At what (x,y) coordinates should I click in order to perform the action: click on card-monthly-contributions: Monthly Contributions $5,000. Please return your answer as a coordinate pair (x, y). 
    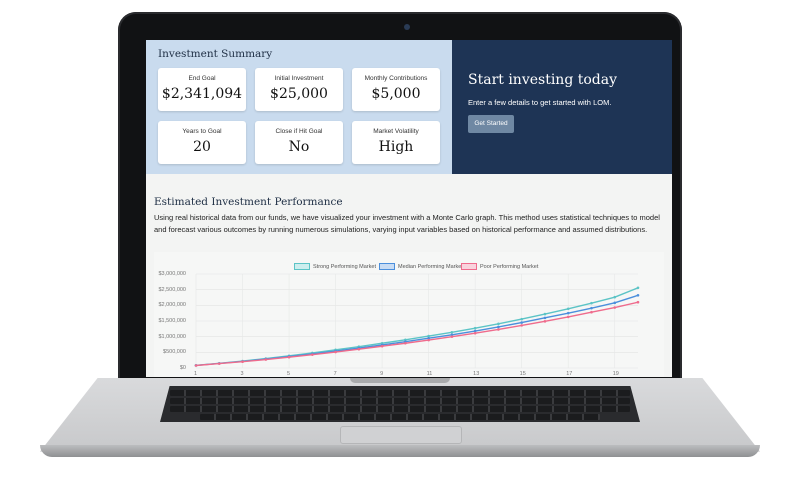
    Looking at the image, I should click on (396, 89).